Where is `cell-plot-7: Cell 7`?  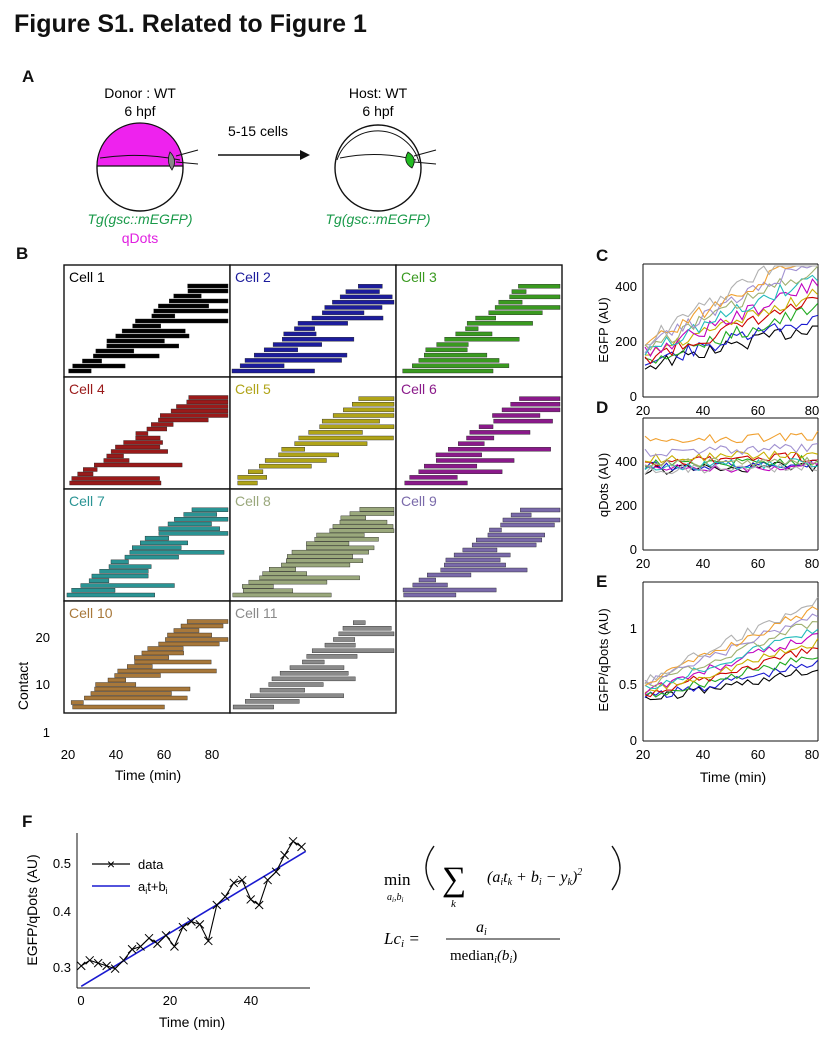 cell-plot-7: Cell 7 is located at coordinates (147, 545).